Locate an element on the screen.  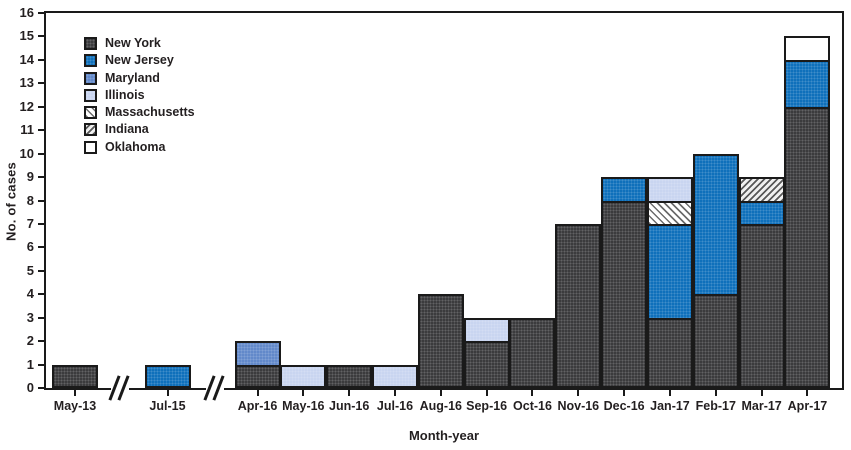
y-tick-label: 14 is located at coordinates (26, 59).